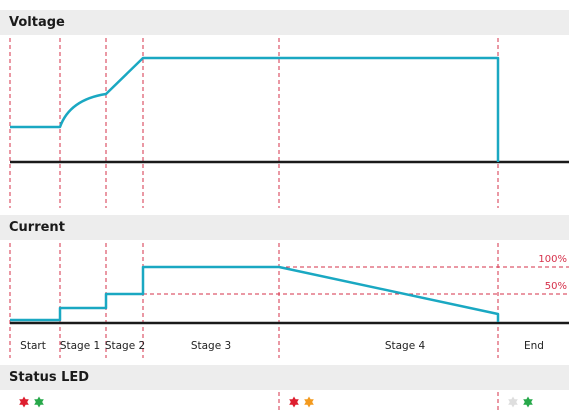 This screenshot has height=412, width=569. What do you see at coordinates (520, 402) in the screenshot?
I see `status-leds-end` at bounding box center [520, 402].